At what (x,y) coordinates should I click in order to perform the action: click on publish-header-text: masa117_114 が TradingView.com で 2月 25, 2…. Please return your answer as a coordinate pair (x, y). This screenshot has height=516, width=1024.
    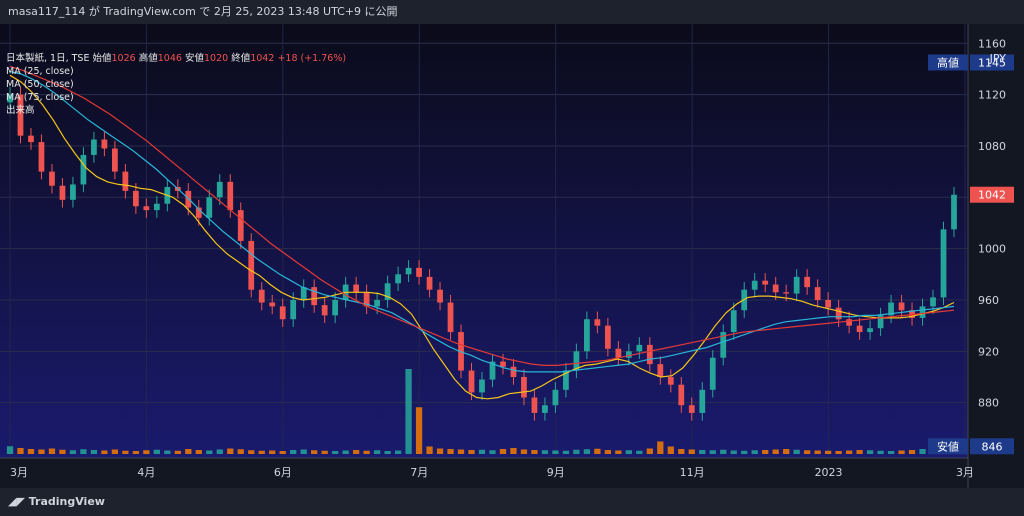
    Looking at the image, I should click on (203, 11).